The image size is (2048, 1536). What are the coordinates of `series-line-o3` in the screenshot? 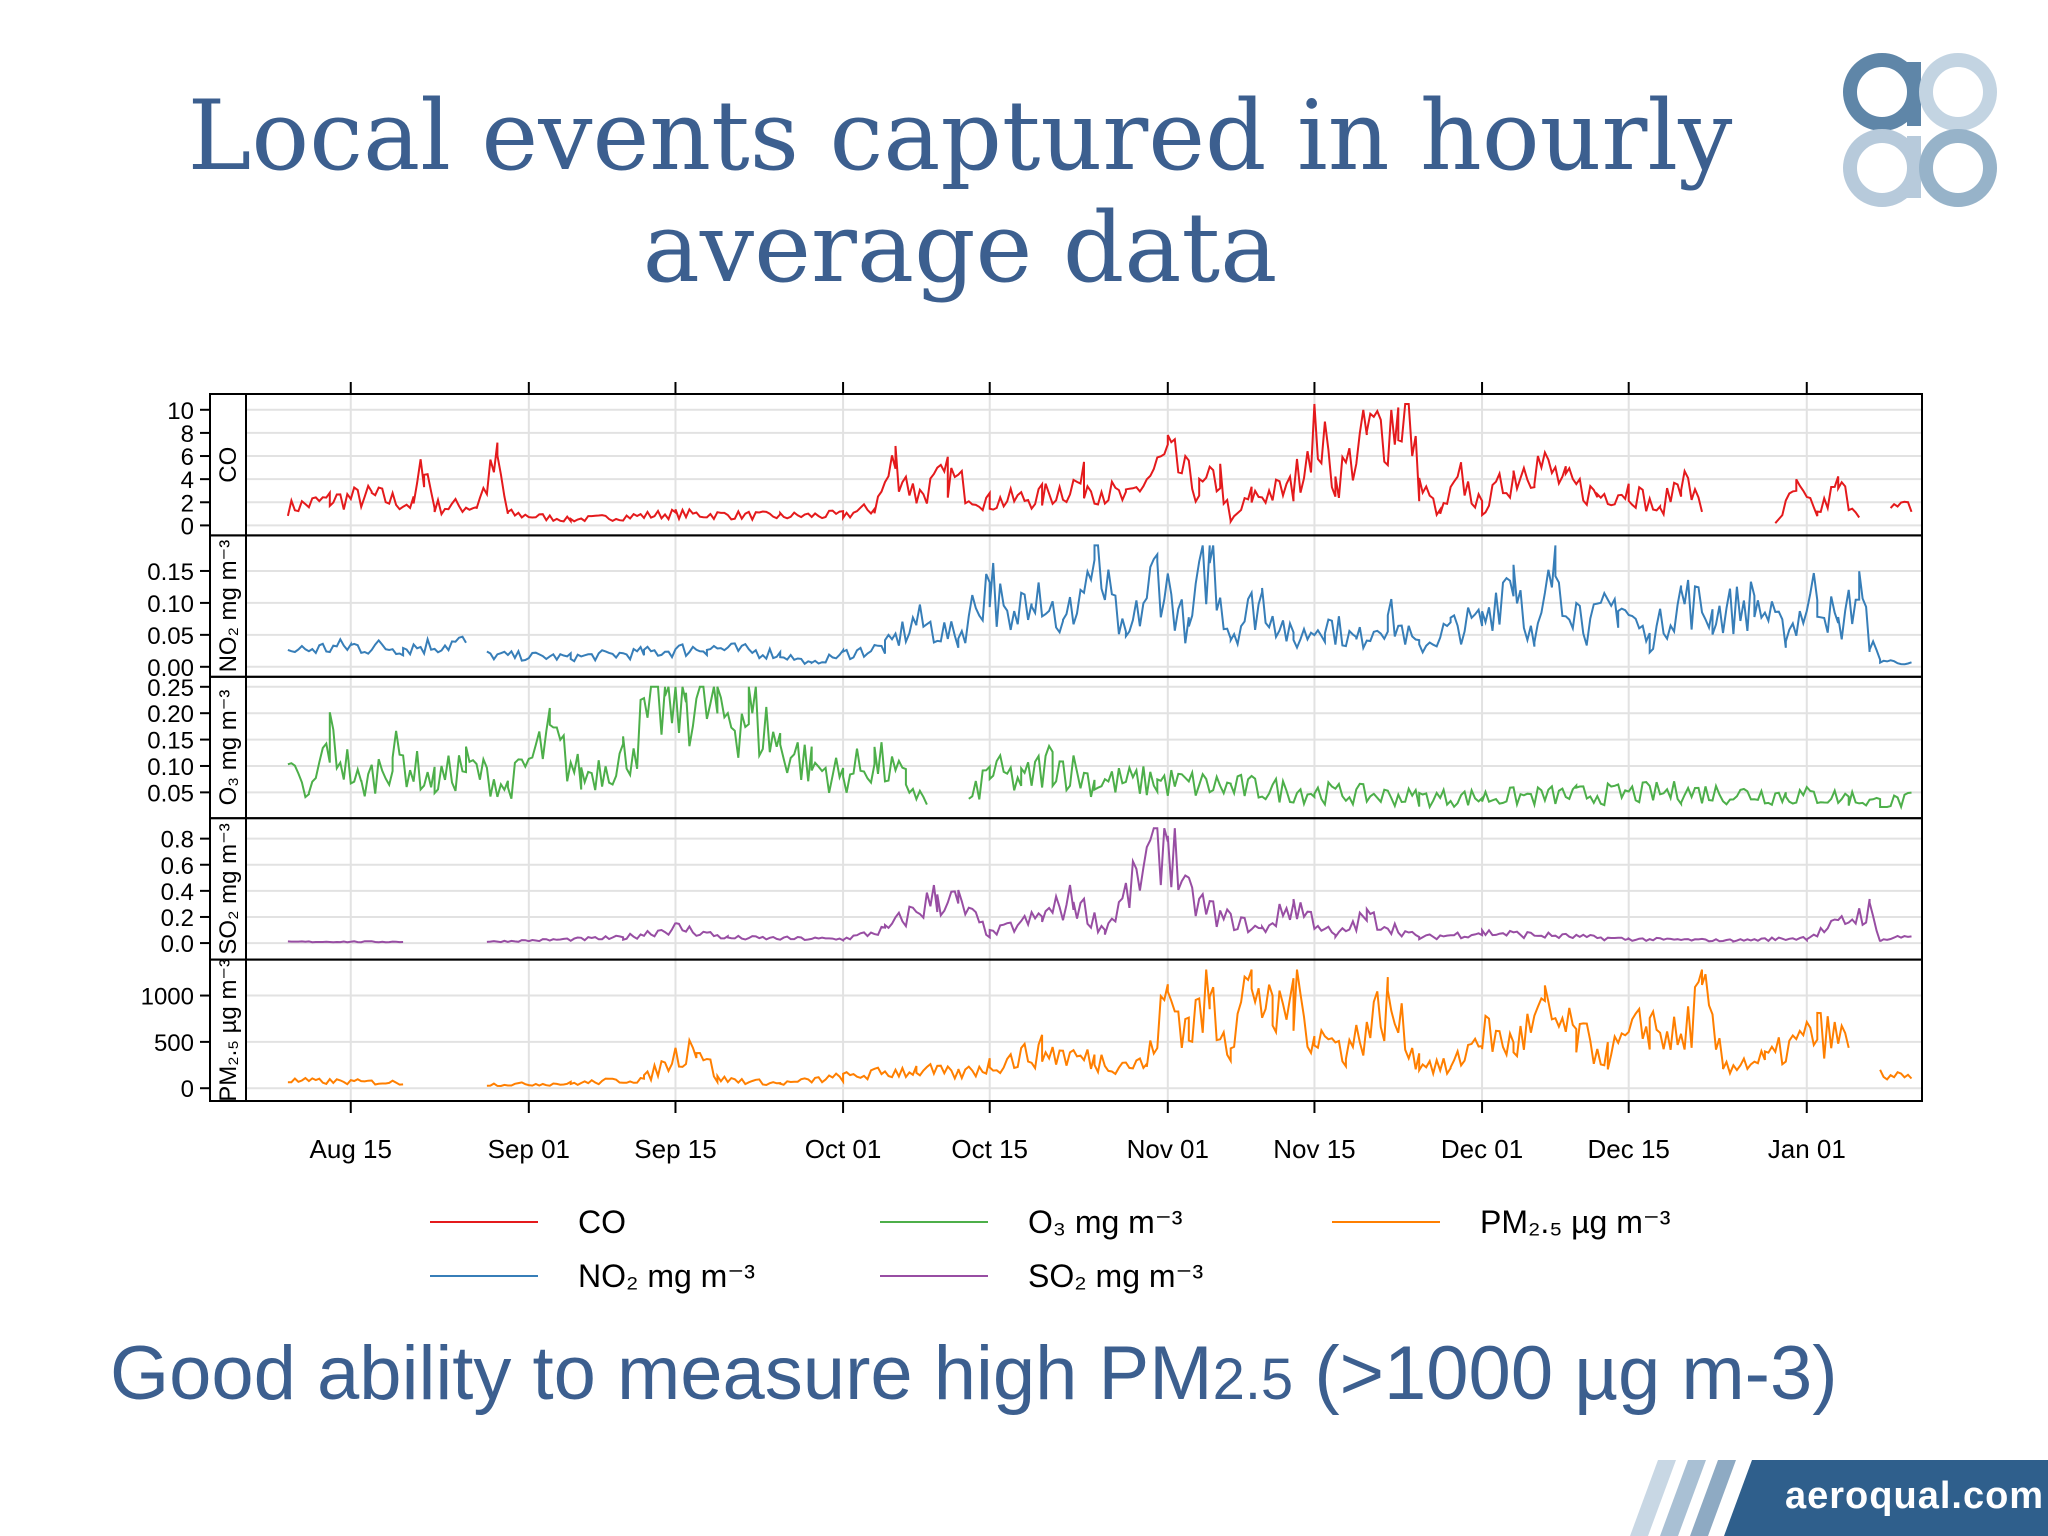 It's located at (1099, 748).